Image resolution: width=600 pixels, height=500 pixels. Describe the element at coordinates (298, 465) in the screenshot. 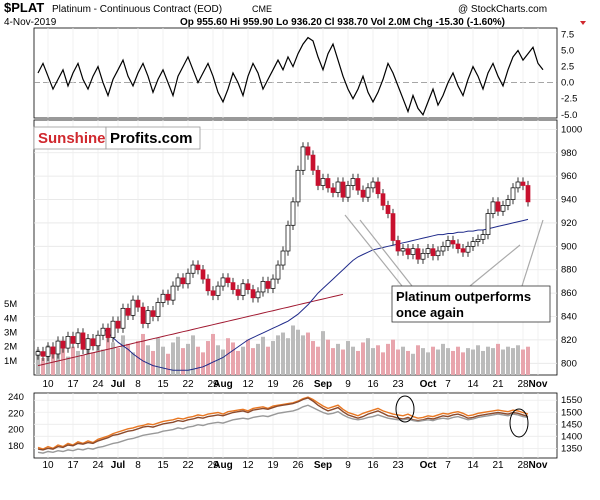

I see `x-tick-label: 26` at that location.